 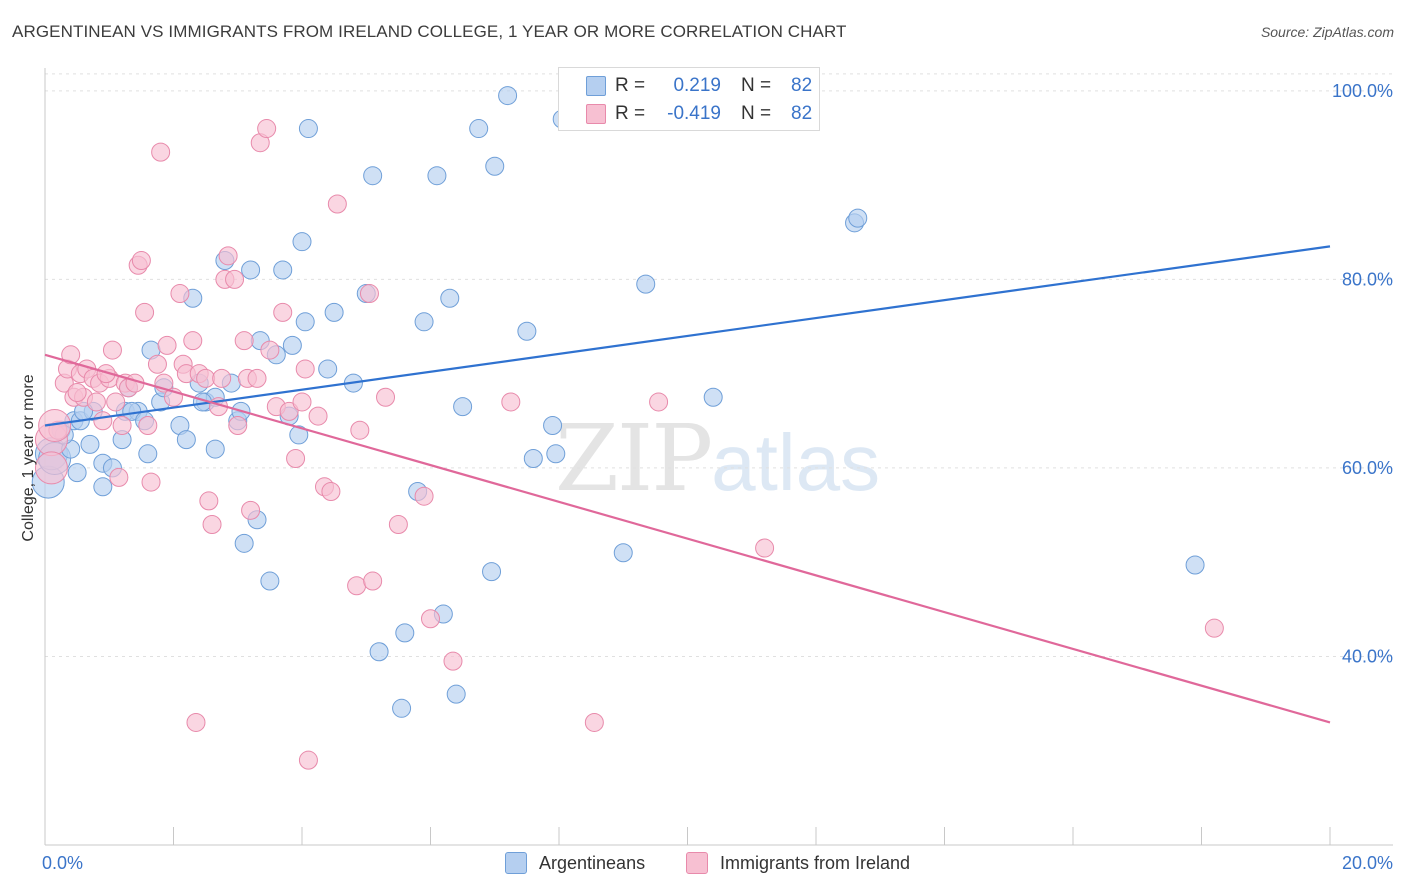 I want to click on corr-row-argentineans: R = 0.219 N = 82, so click(x=713, y=86).